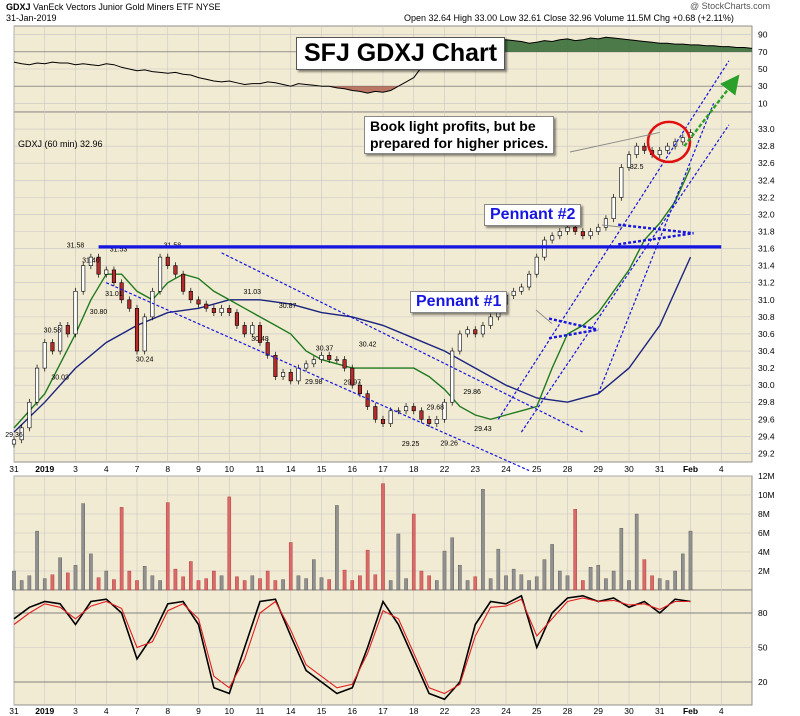 The image size is (800, 716). I want to click on x-tick-label-bottom: 15, so click(322, 711).